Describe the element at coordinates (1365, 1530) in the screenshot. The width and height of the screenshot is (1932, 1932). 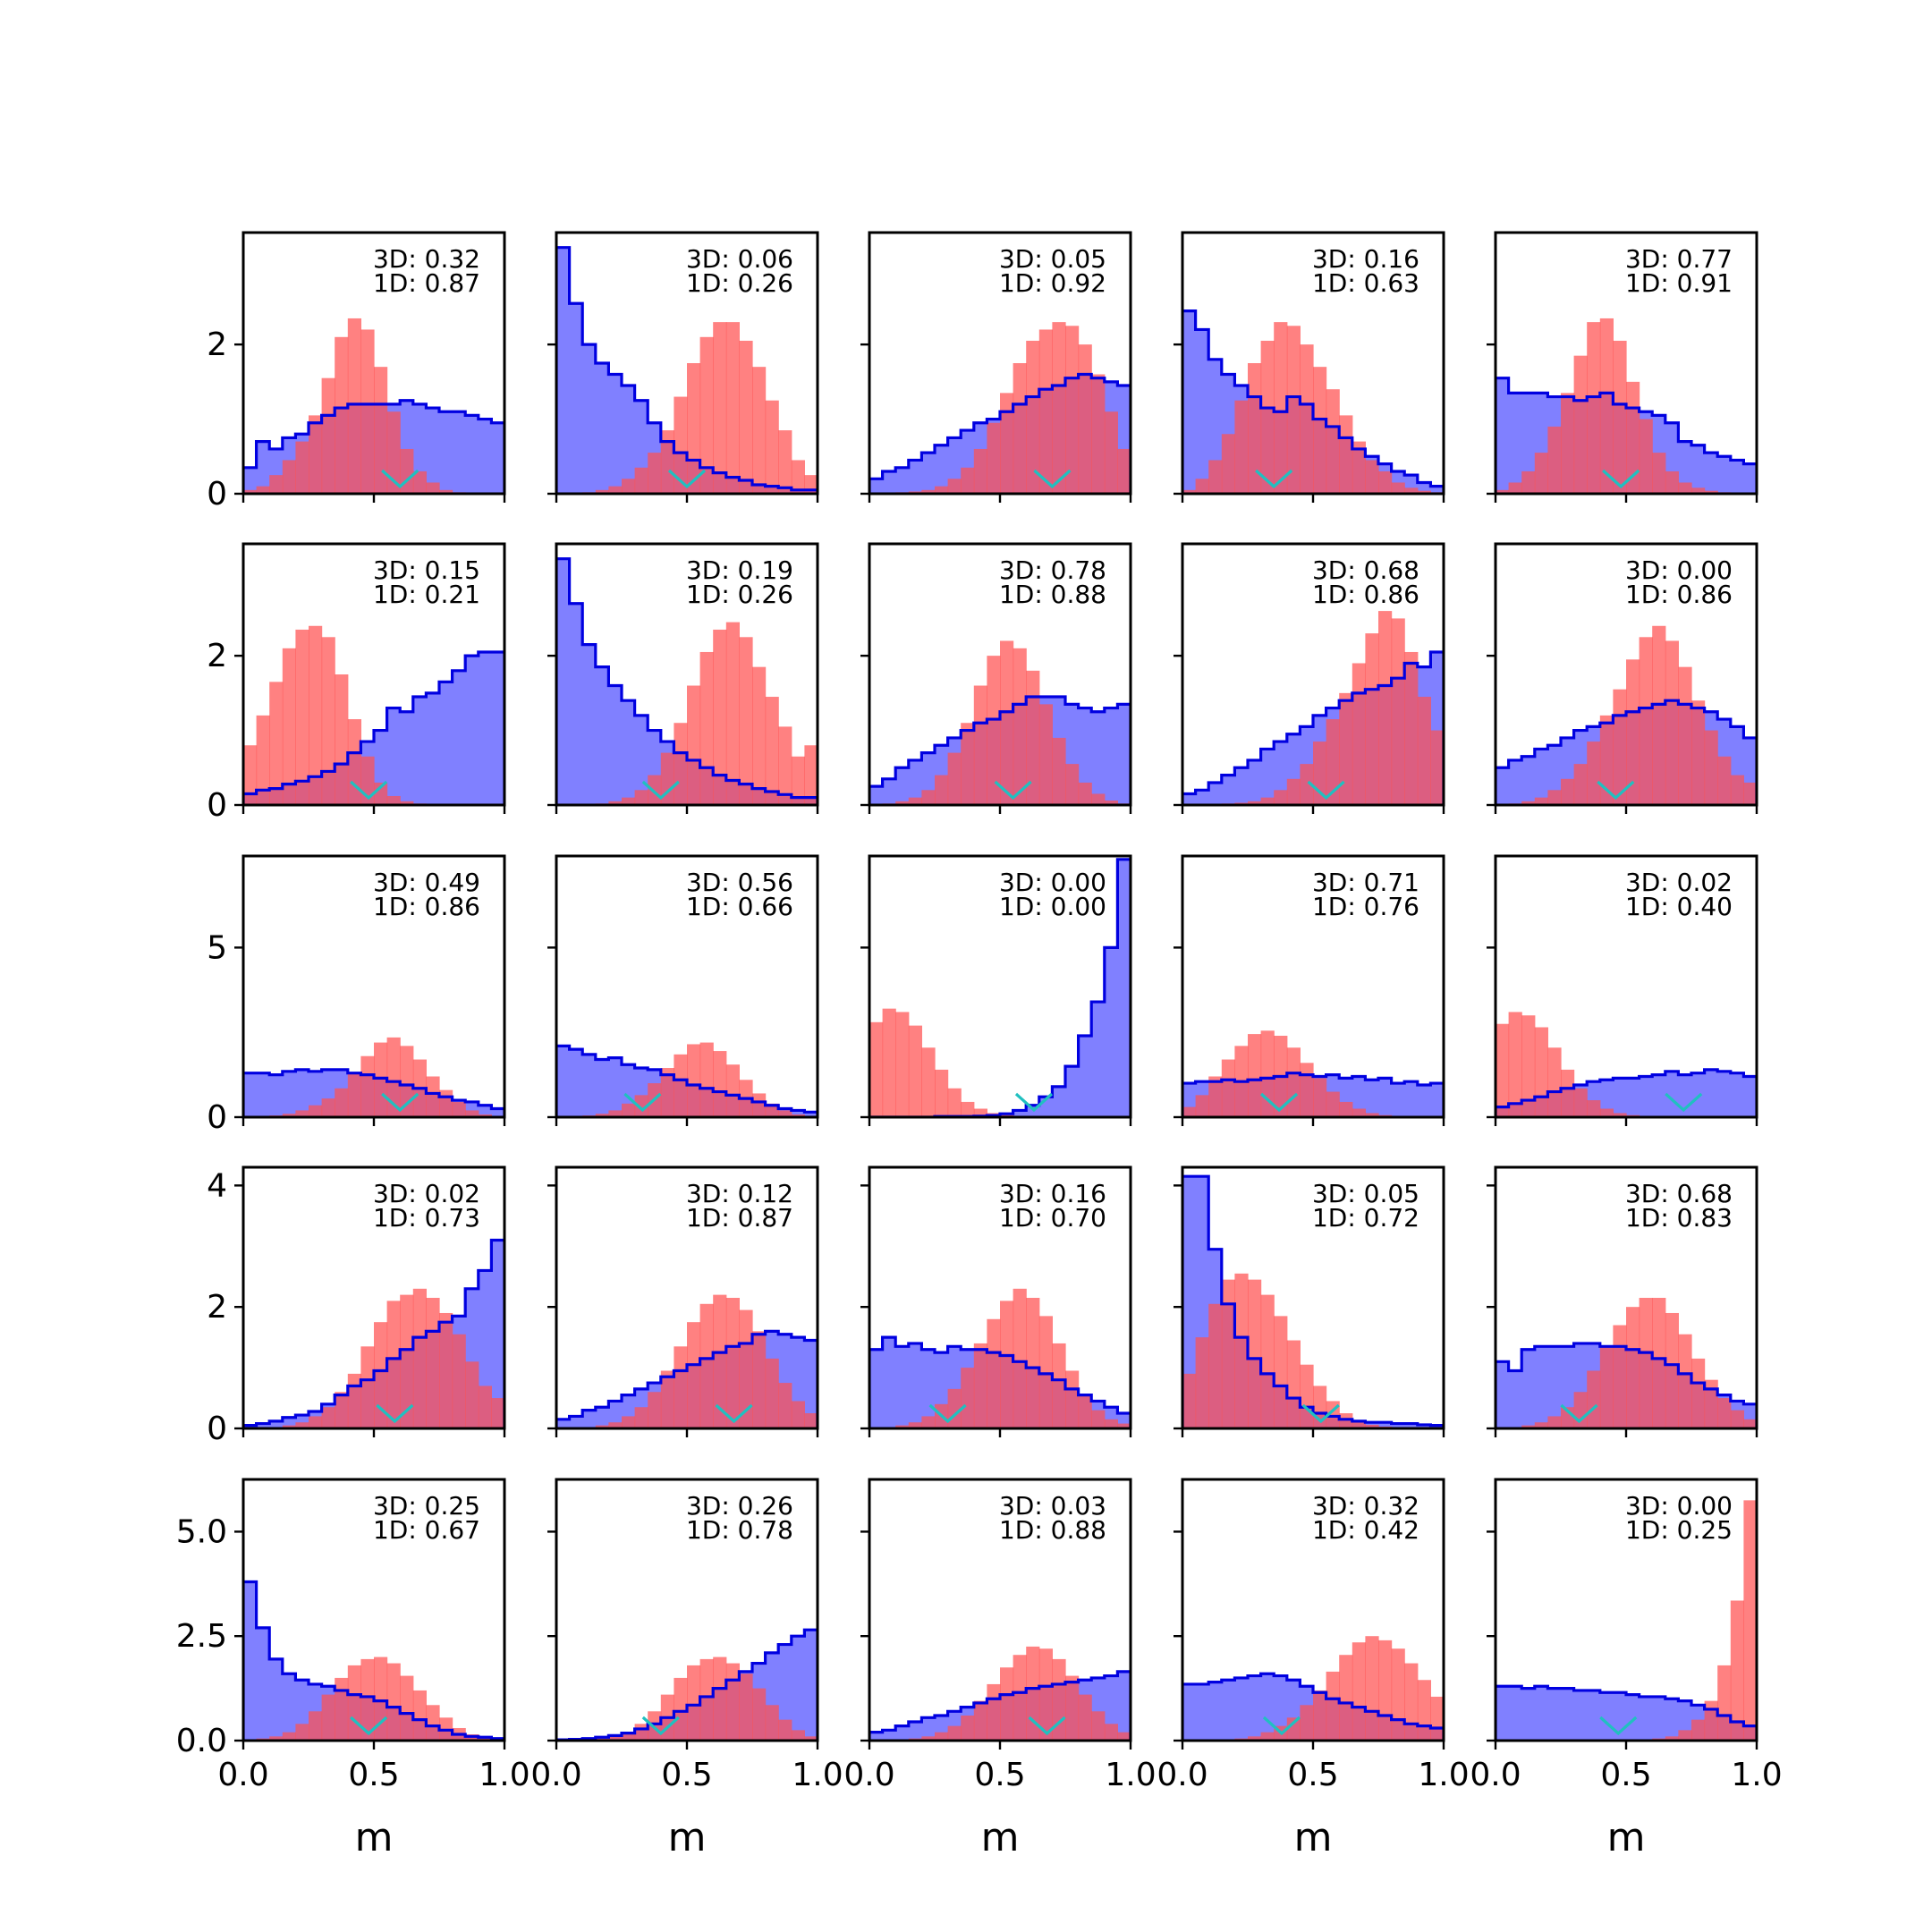
I see `annotation-1d: 1D: 0.42` at that location.